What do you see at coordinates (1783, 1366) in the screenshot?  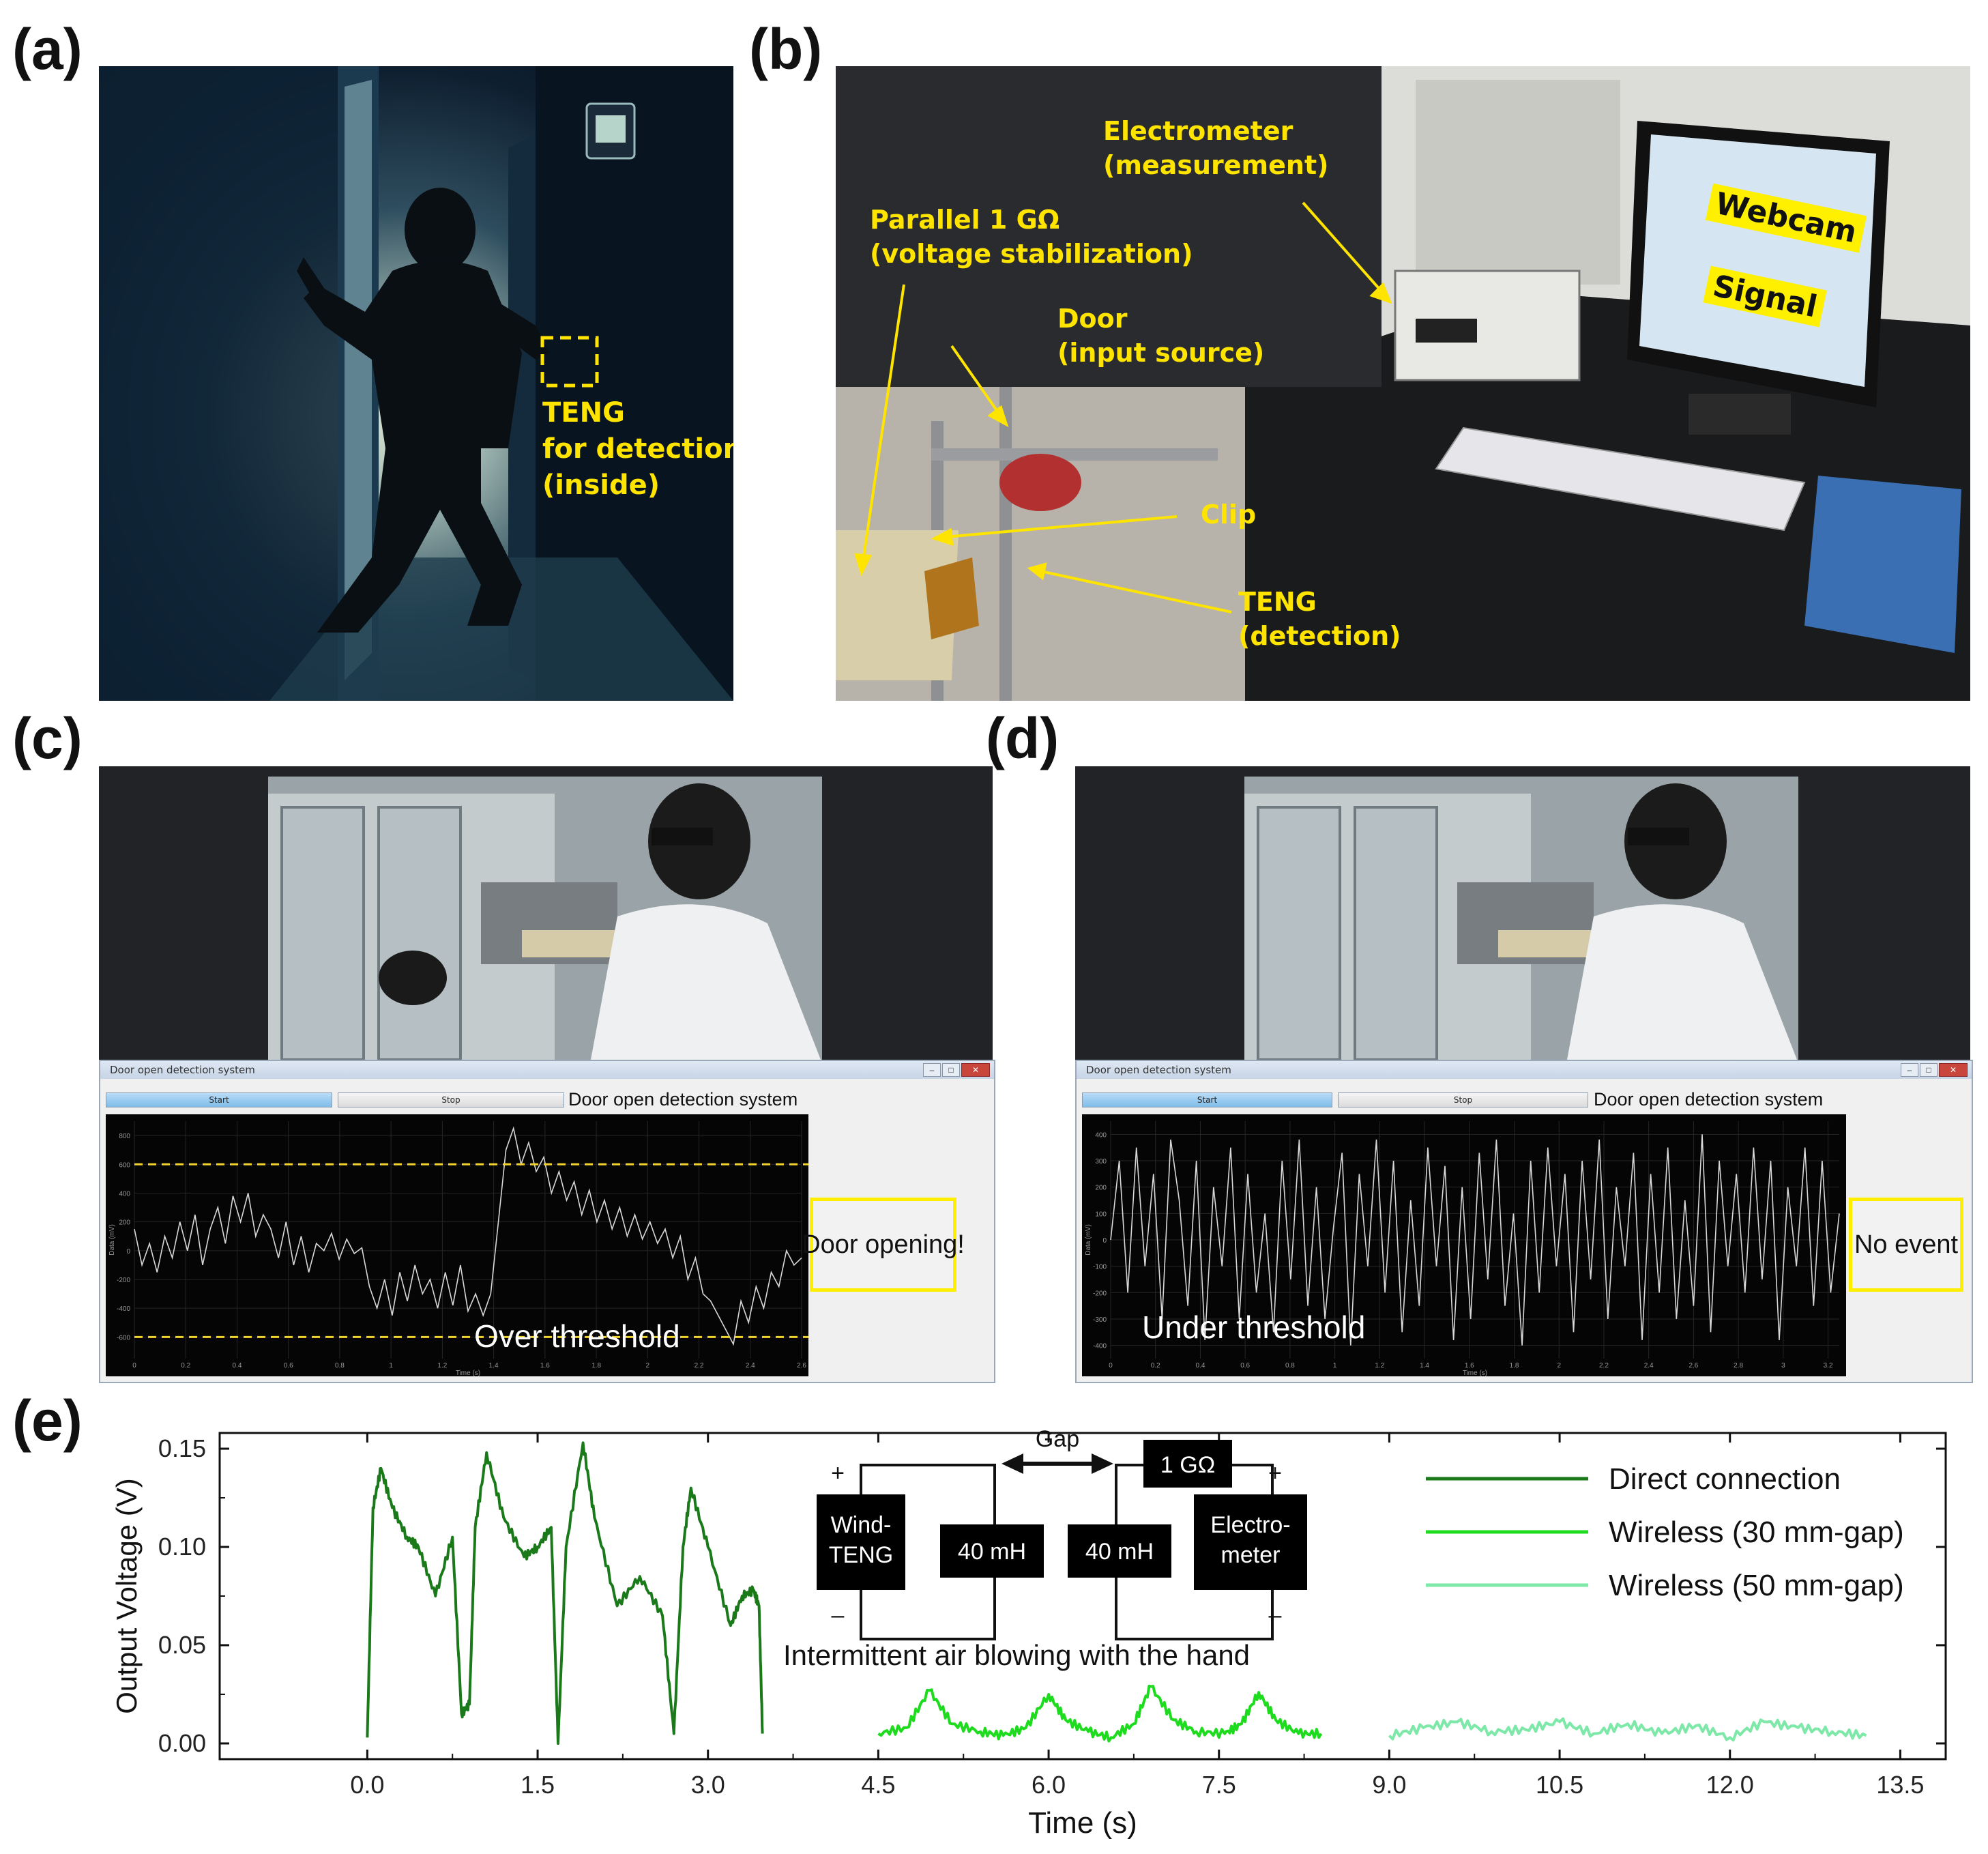 I see `x-tick-label-d: 3` at bounding box center [1783, 1366].